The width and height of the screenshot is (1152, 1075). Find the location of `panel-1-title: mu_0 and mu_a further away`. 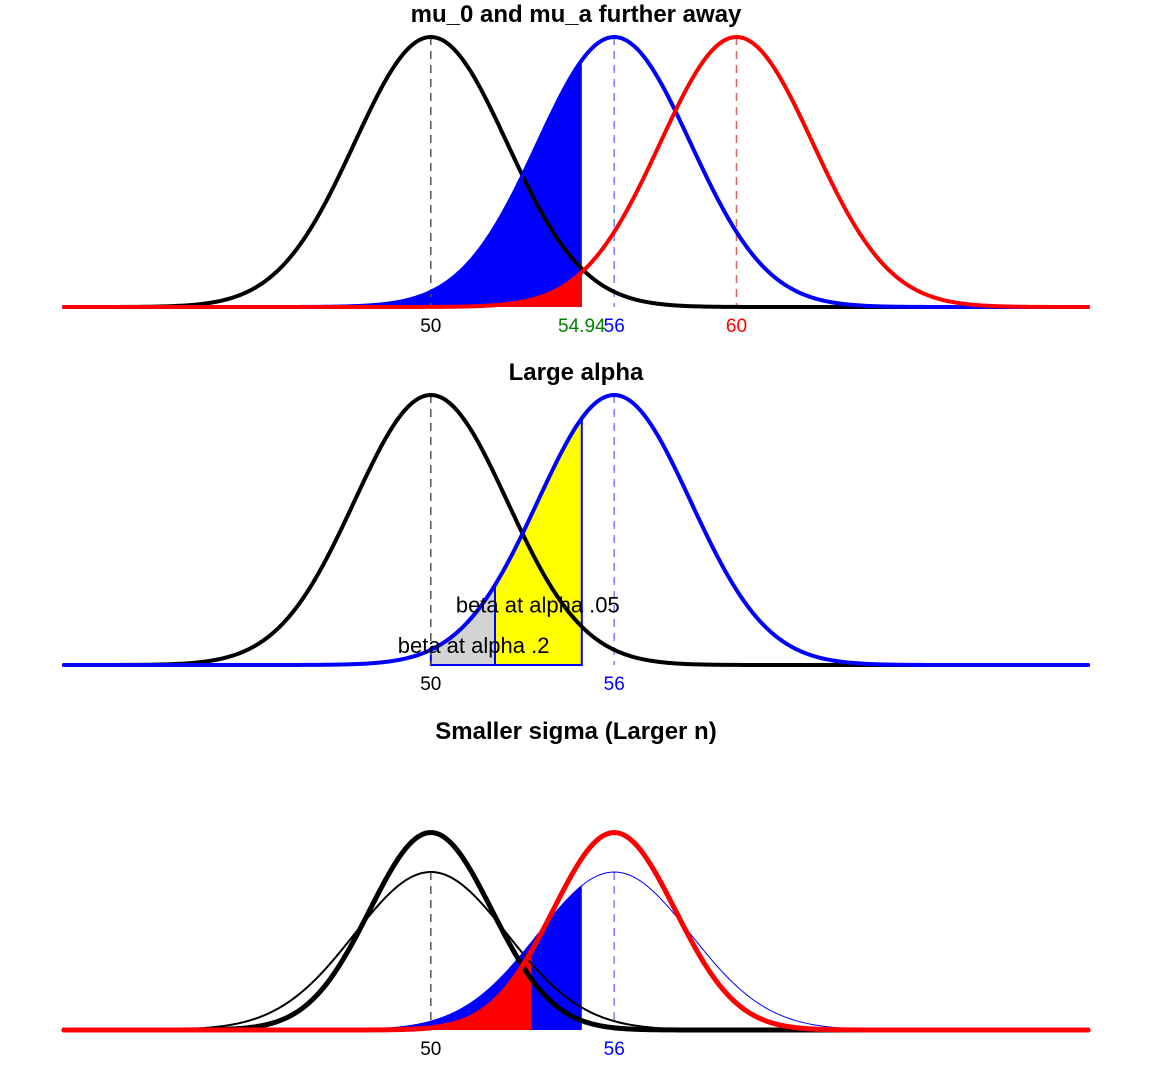

panel-1-title: mu_0 and mu_a further away is located at coordinates (576, 14).